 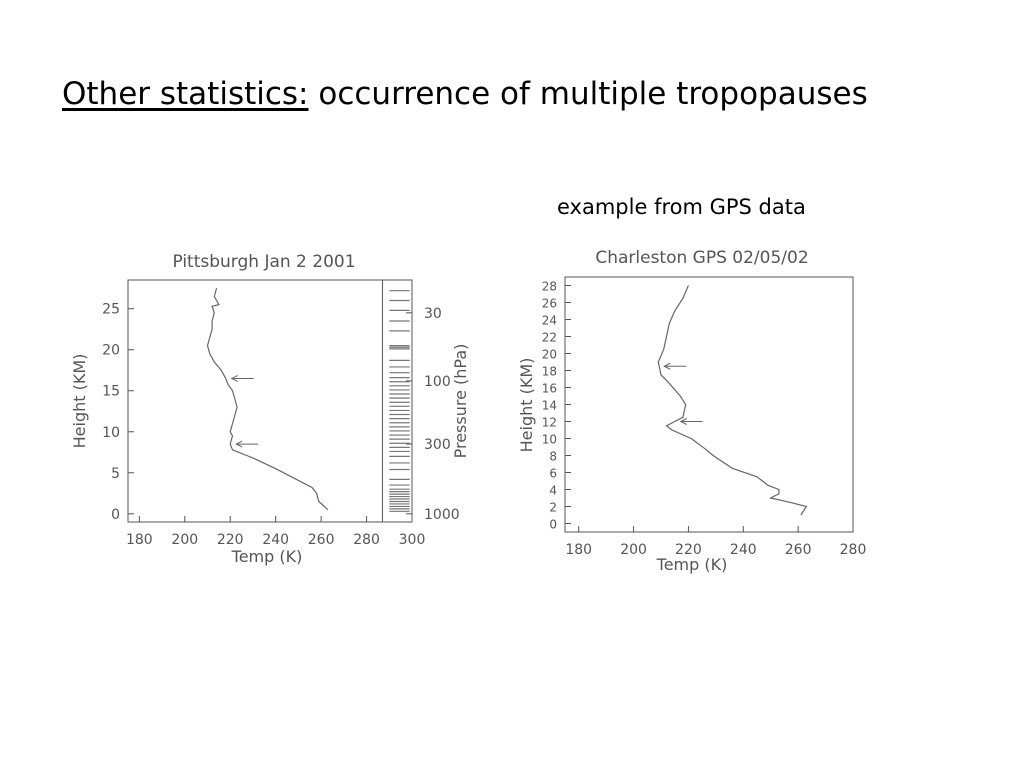 I want to click on chart-title: Pittsburgh Jan 2 2001, so click(x=263, y=262).